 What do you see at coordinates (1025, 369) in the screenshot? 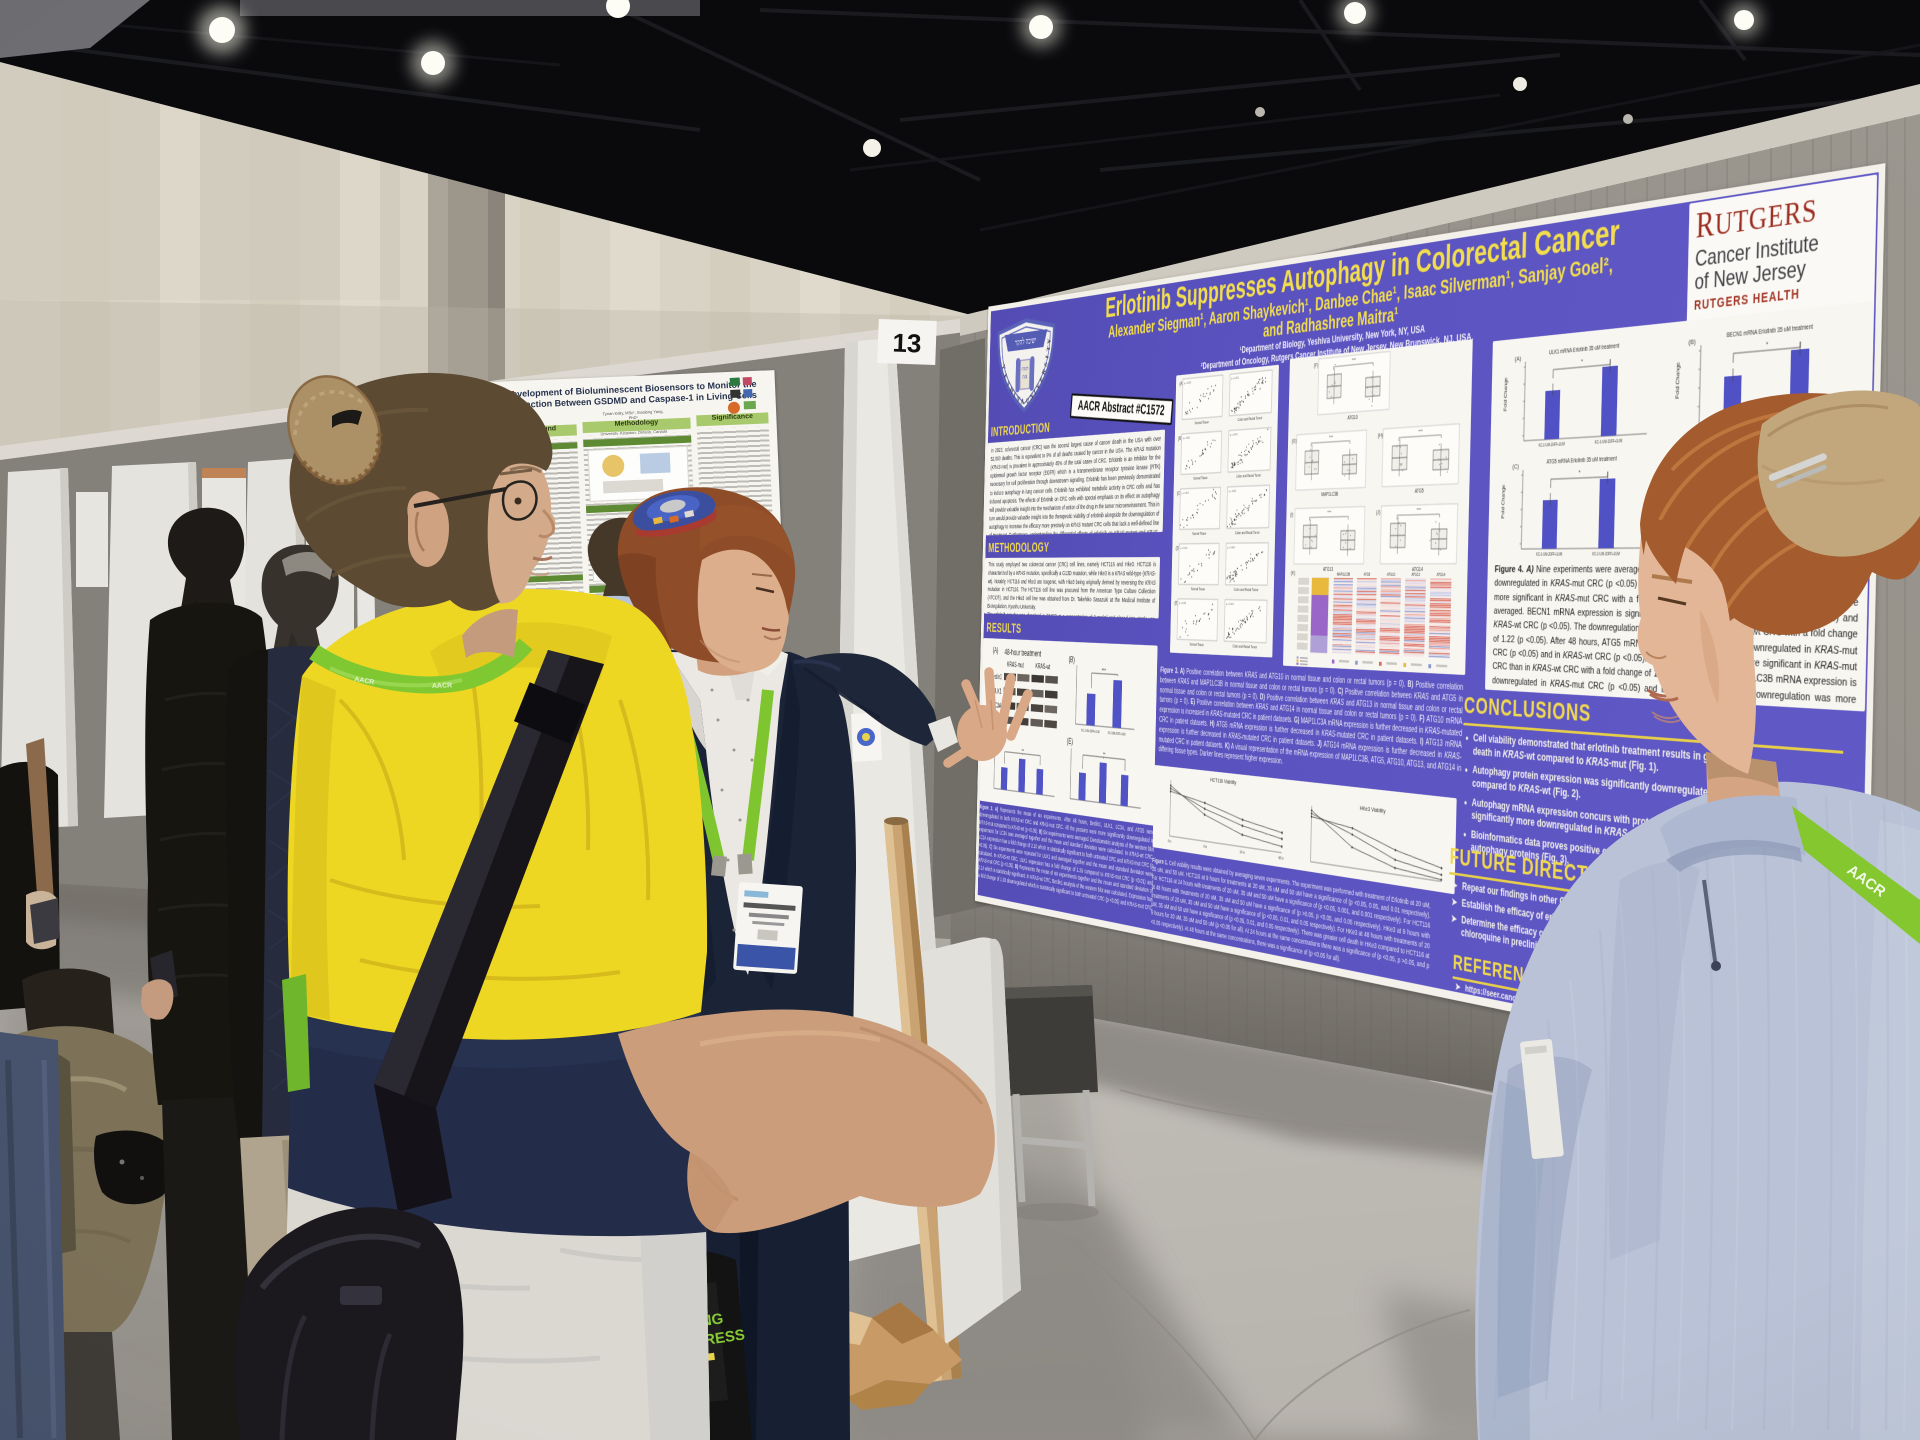
I see `svg-text: תורה` at bounding box center [1025, 369].